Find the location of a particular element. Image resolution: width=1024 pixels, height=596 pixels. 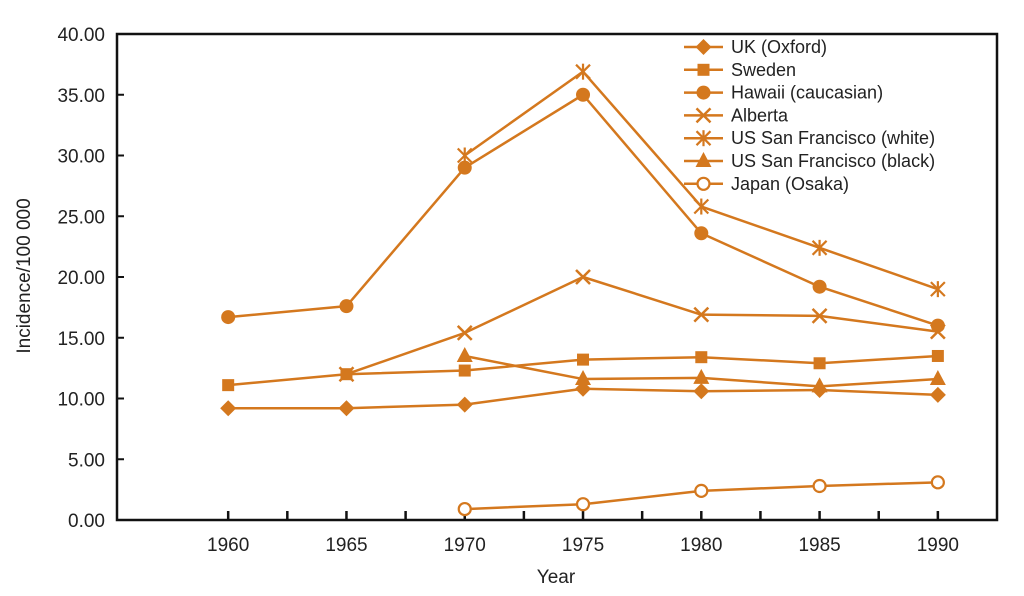

legend-label: Alberta is located at coordinates (760, 115).